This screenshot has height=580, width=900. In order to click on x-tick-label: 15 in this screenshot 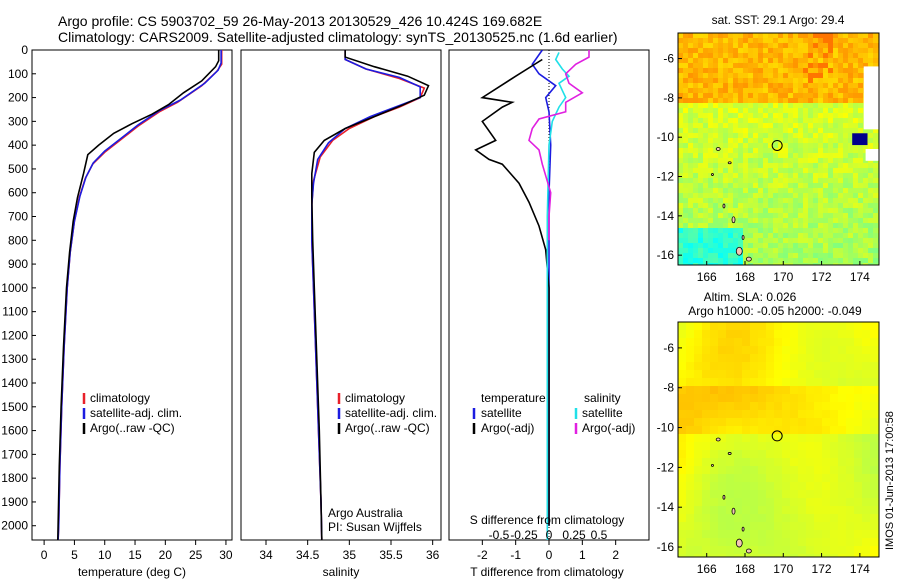, I will do `click(135, 555)`.